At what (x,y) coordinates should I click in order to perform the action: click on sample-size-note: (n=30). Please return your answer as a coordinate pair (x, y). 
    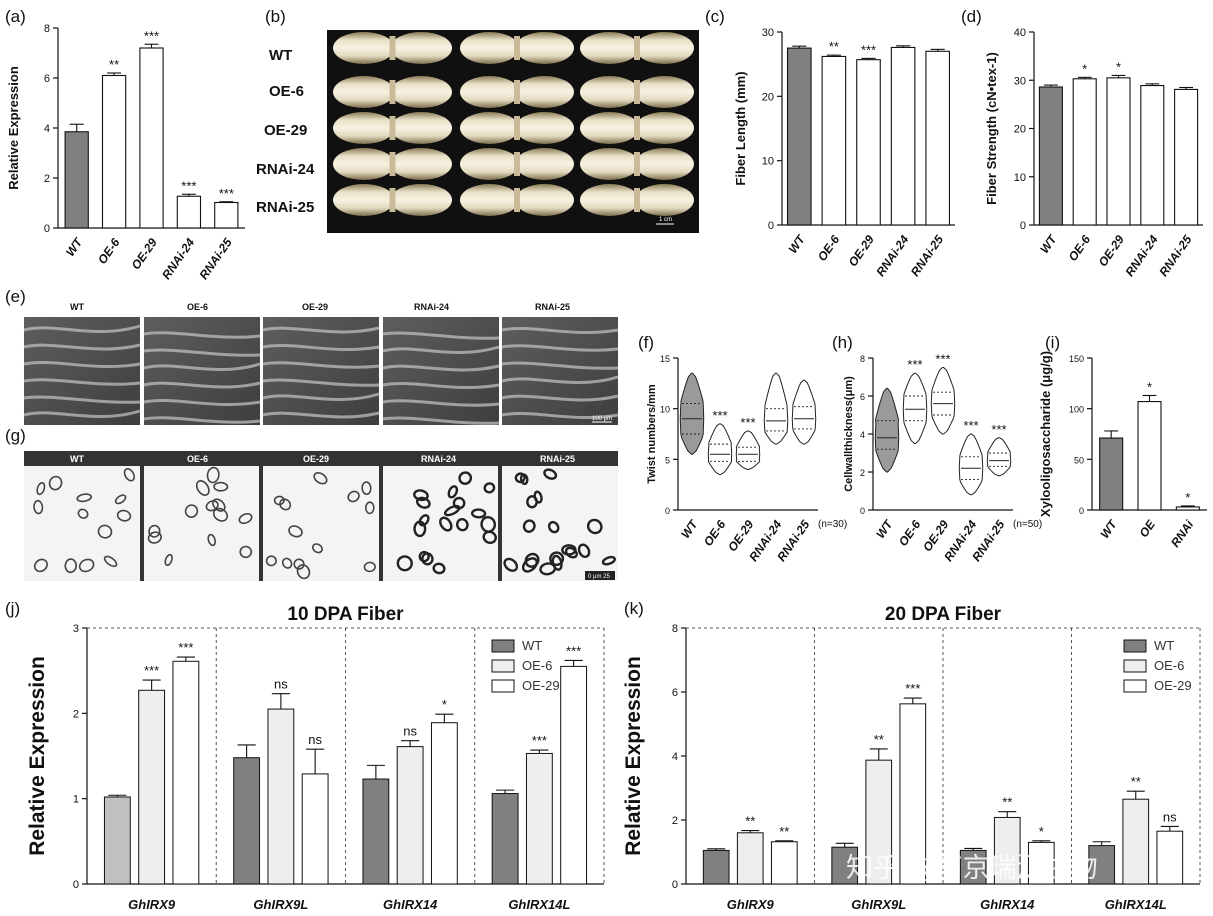
    Looking at the image, I should click on (832, 524).